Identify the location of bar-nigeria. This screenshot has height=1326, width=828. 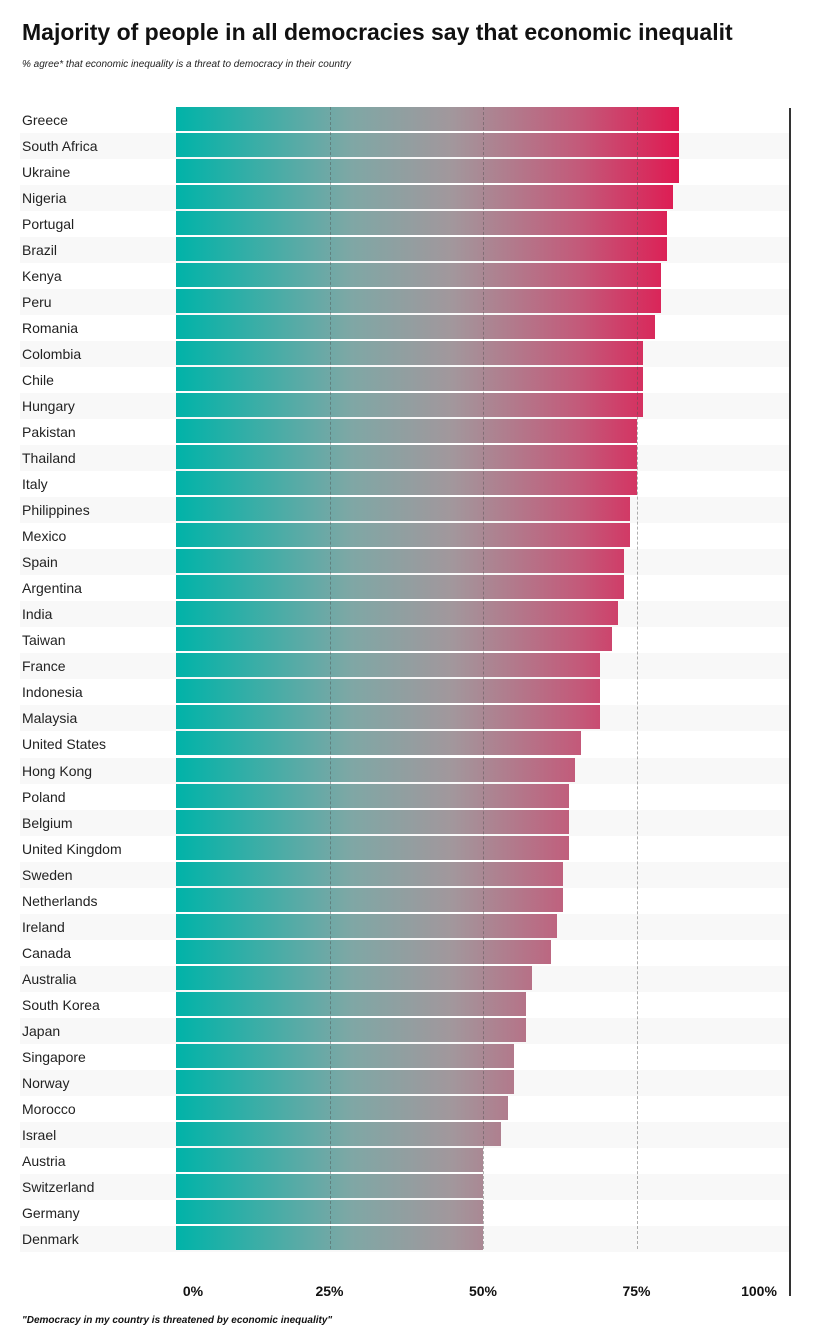
(425, 197).